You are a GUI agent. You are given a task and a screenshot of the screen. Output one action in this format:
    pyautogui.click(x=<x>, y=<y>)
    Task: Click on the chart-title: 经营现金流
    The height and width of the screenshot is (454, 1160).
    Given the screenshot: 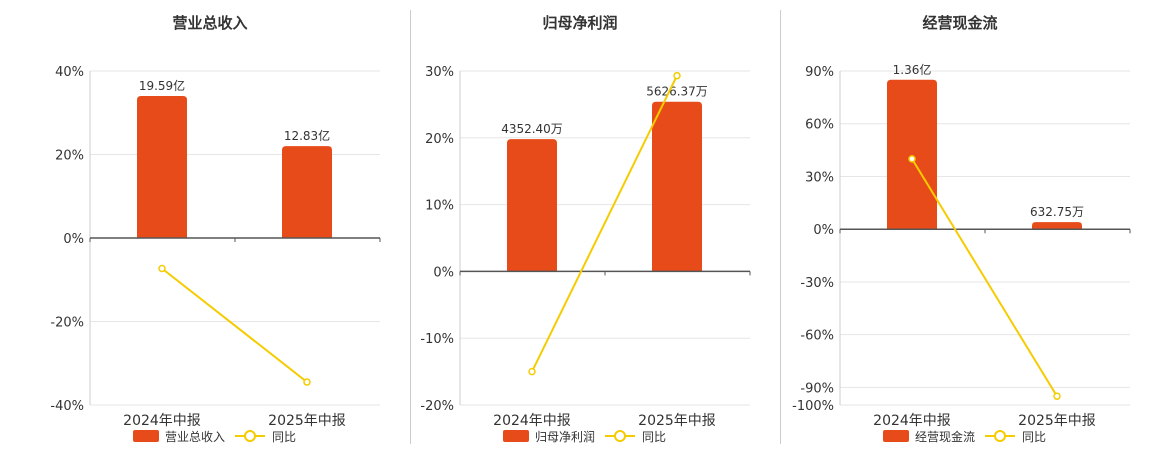 What is the action you would take?
    pyautogui.click(x=960, y=23)
    